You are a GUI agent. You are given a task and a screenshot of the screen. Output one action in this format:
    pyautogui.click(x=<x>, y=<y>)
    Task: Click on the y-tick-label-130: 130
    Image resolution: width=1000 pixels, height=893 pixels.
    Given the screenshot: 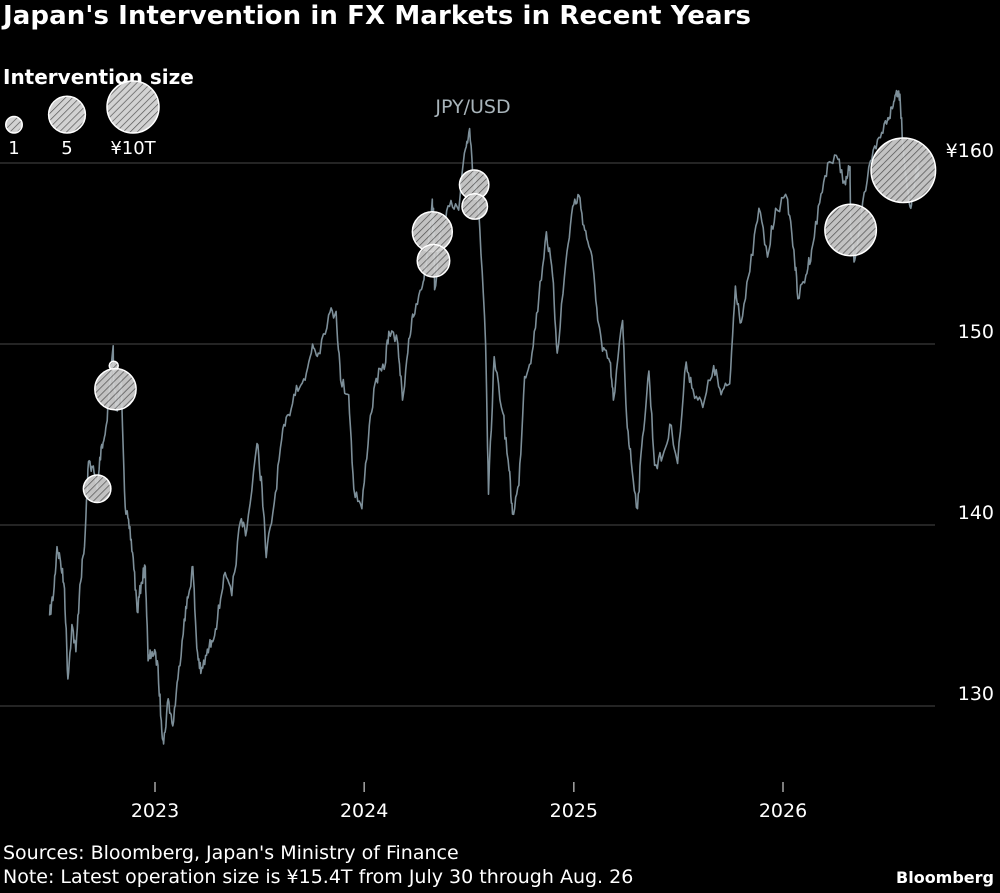 What is the action you would take?
    pyautogui.click(x=976, y=694)
    